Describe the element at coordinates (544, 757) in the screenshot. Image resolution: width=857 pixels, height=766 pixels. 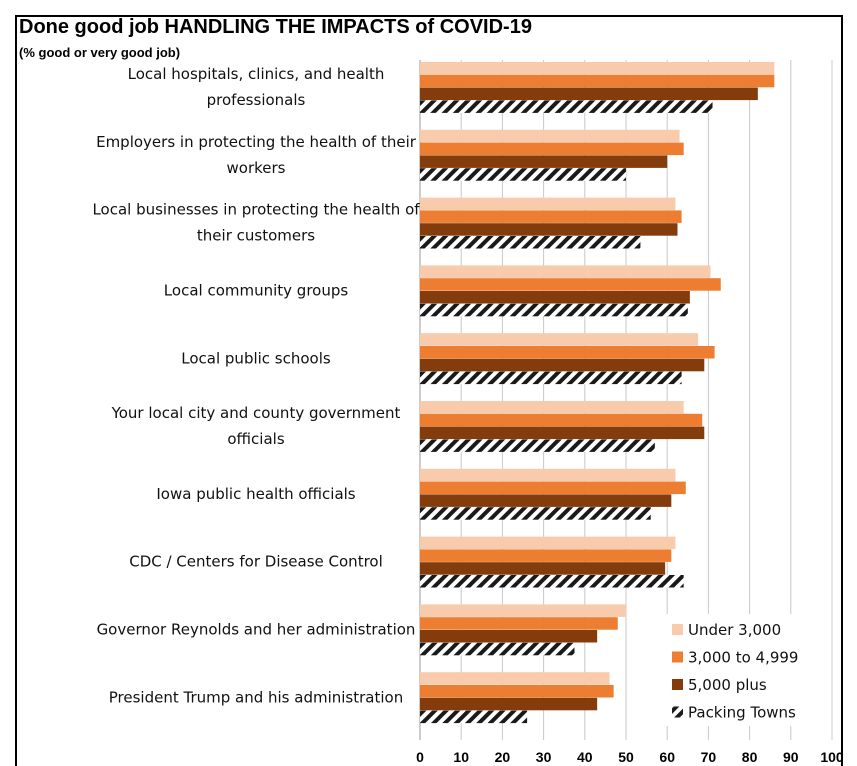
I see `x-tick-label: 30` at that location.